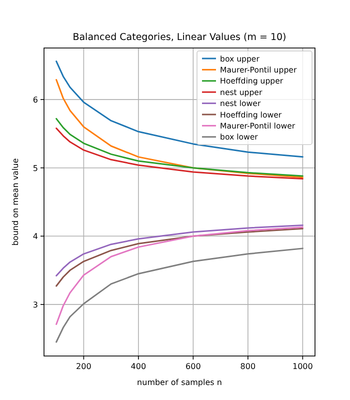 Image resolution: width=350 pixels, height=400 pixels. What do you see at coordinates (35, 305) in the screenshot?
I see `y-tick-label: 3` at bounding box center [35, 305].